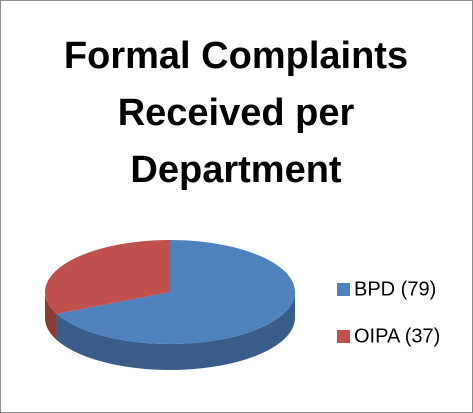  Describe the element at coordinates (395, 289) in the screenshot. I see `legend-label: BPD (79)` at that location.